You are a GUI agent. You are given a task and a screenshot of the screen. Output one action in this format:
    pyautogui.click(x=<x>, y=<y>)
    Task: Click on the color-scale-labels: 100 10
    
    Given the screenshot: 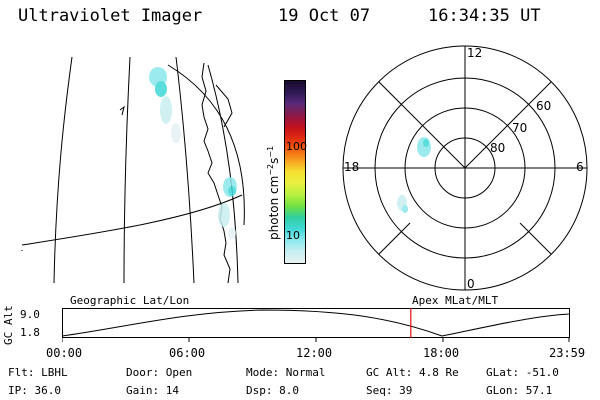 What is the action you would take?
    pyautogui.click(x=296, y=191)
    